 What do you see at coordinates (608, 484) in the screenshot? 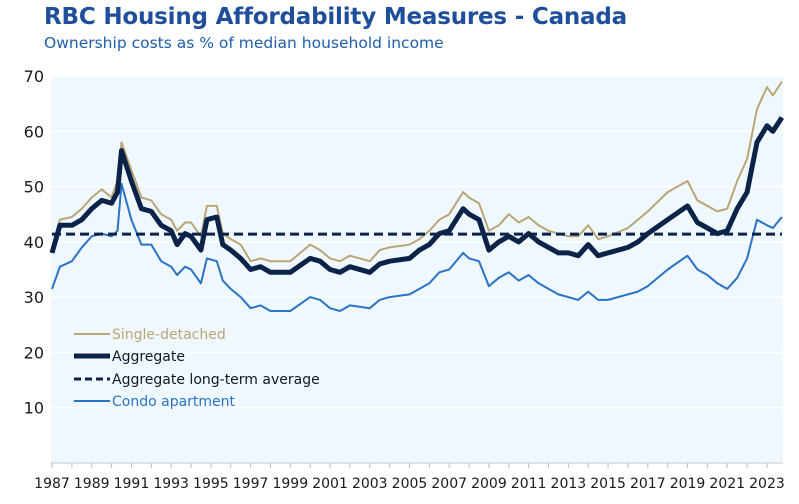
I see `x-tick-label: 2015` at bounding box center [608, 484].